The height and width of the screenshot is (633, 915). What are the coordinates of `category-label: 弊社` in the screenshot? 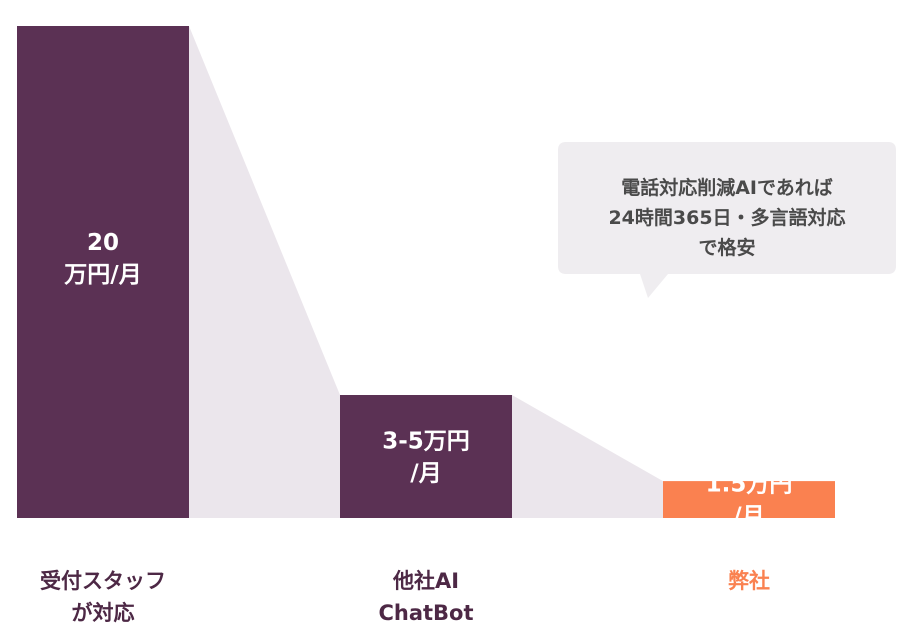 It's located at (749, 581).